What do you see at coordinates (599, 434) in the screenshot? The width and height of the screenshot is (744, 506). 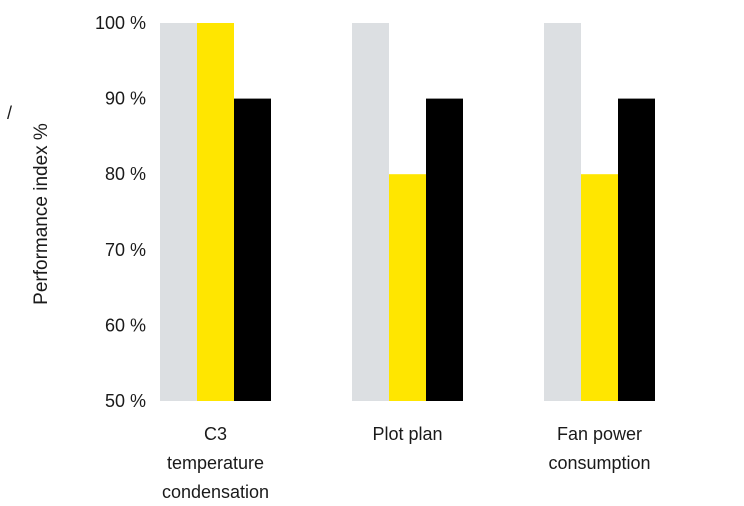 I see `x-category-label: Fan power` at bounding box center [599, 434].